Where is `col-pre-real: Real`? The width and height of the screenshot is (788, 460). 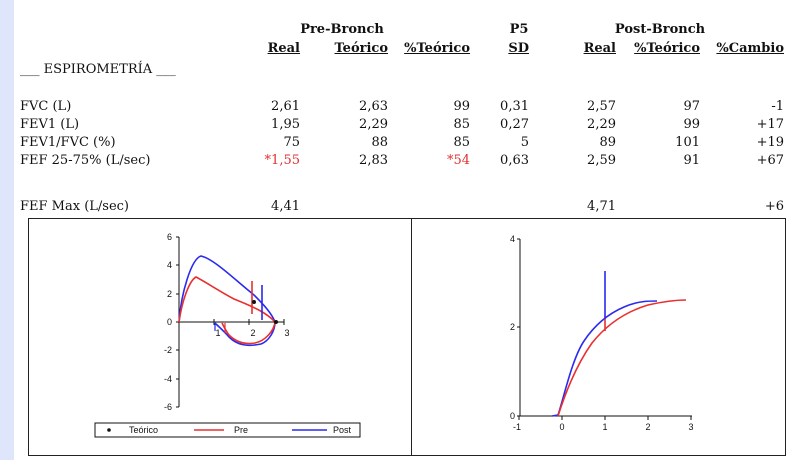
col-pre-real: Real is located at coordinates (283, 48).